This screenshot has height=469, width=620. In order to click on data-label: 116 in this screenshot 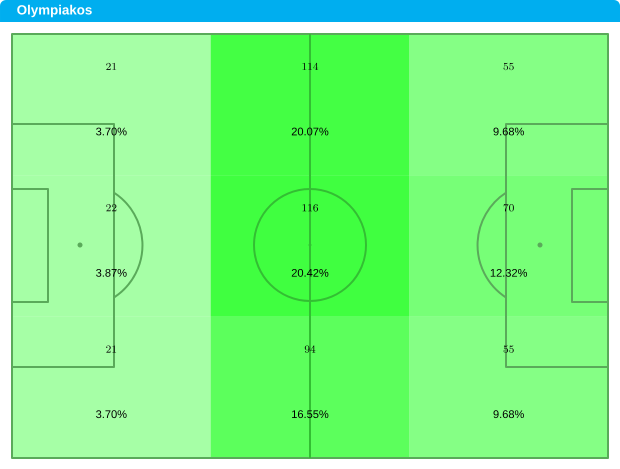, I will do `click(310, 208)`.